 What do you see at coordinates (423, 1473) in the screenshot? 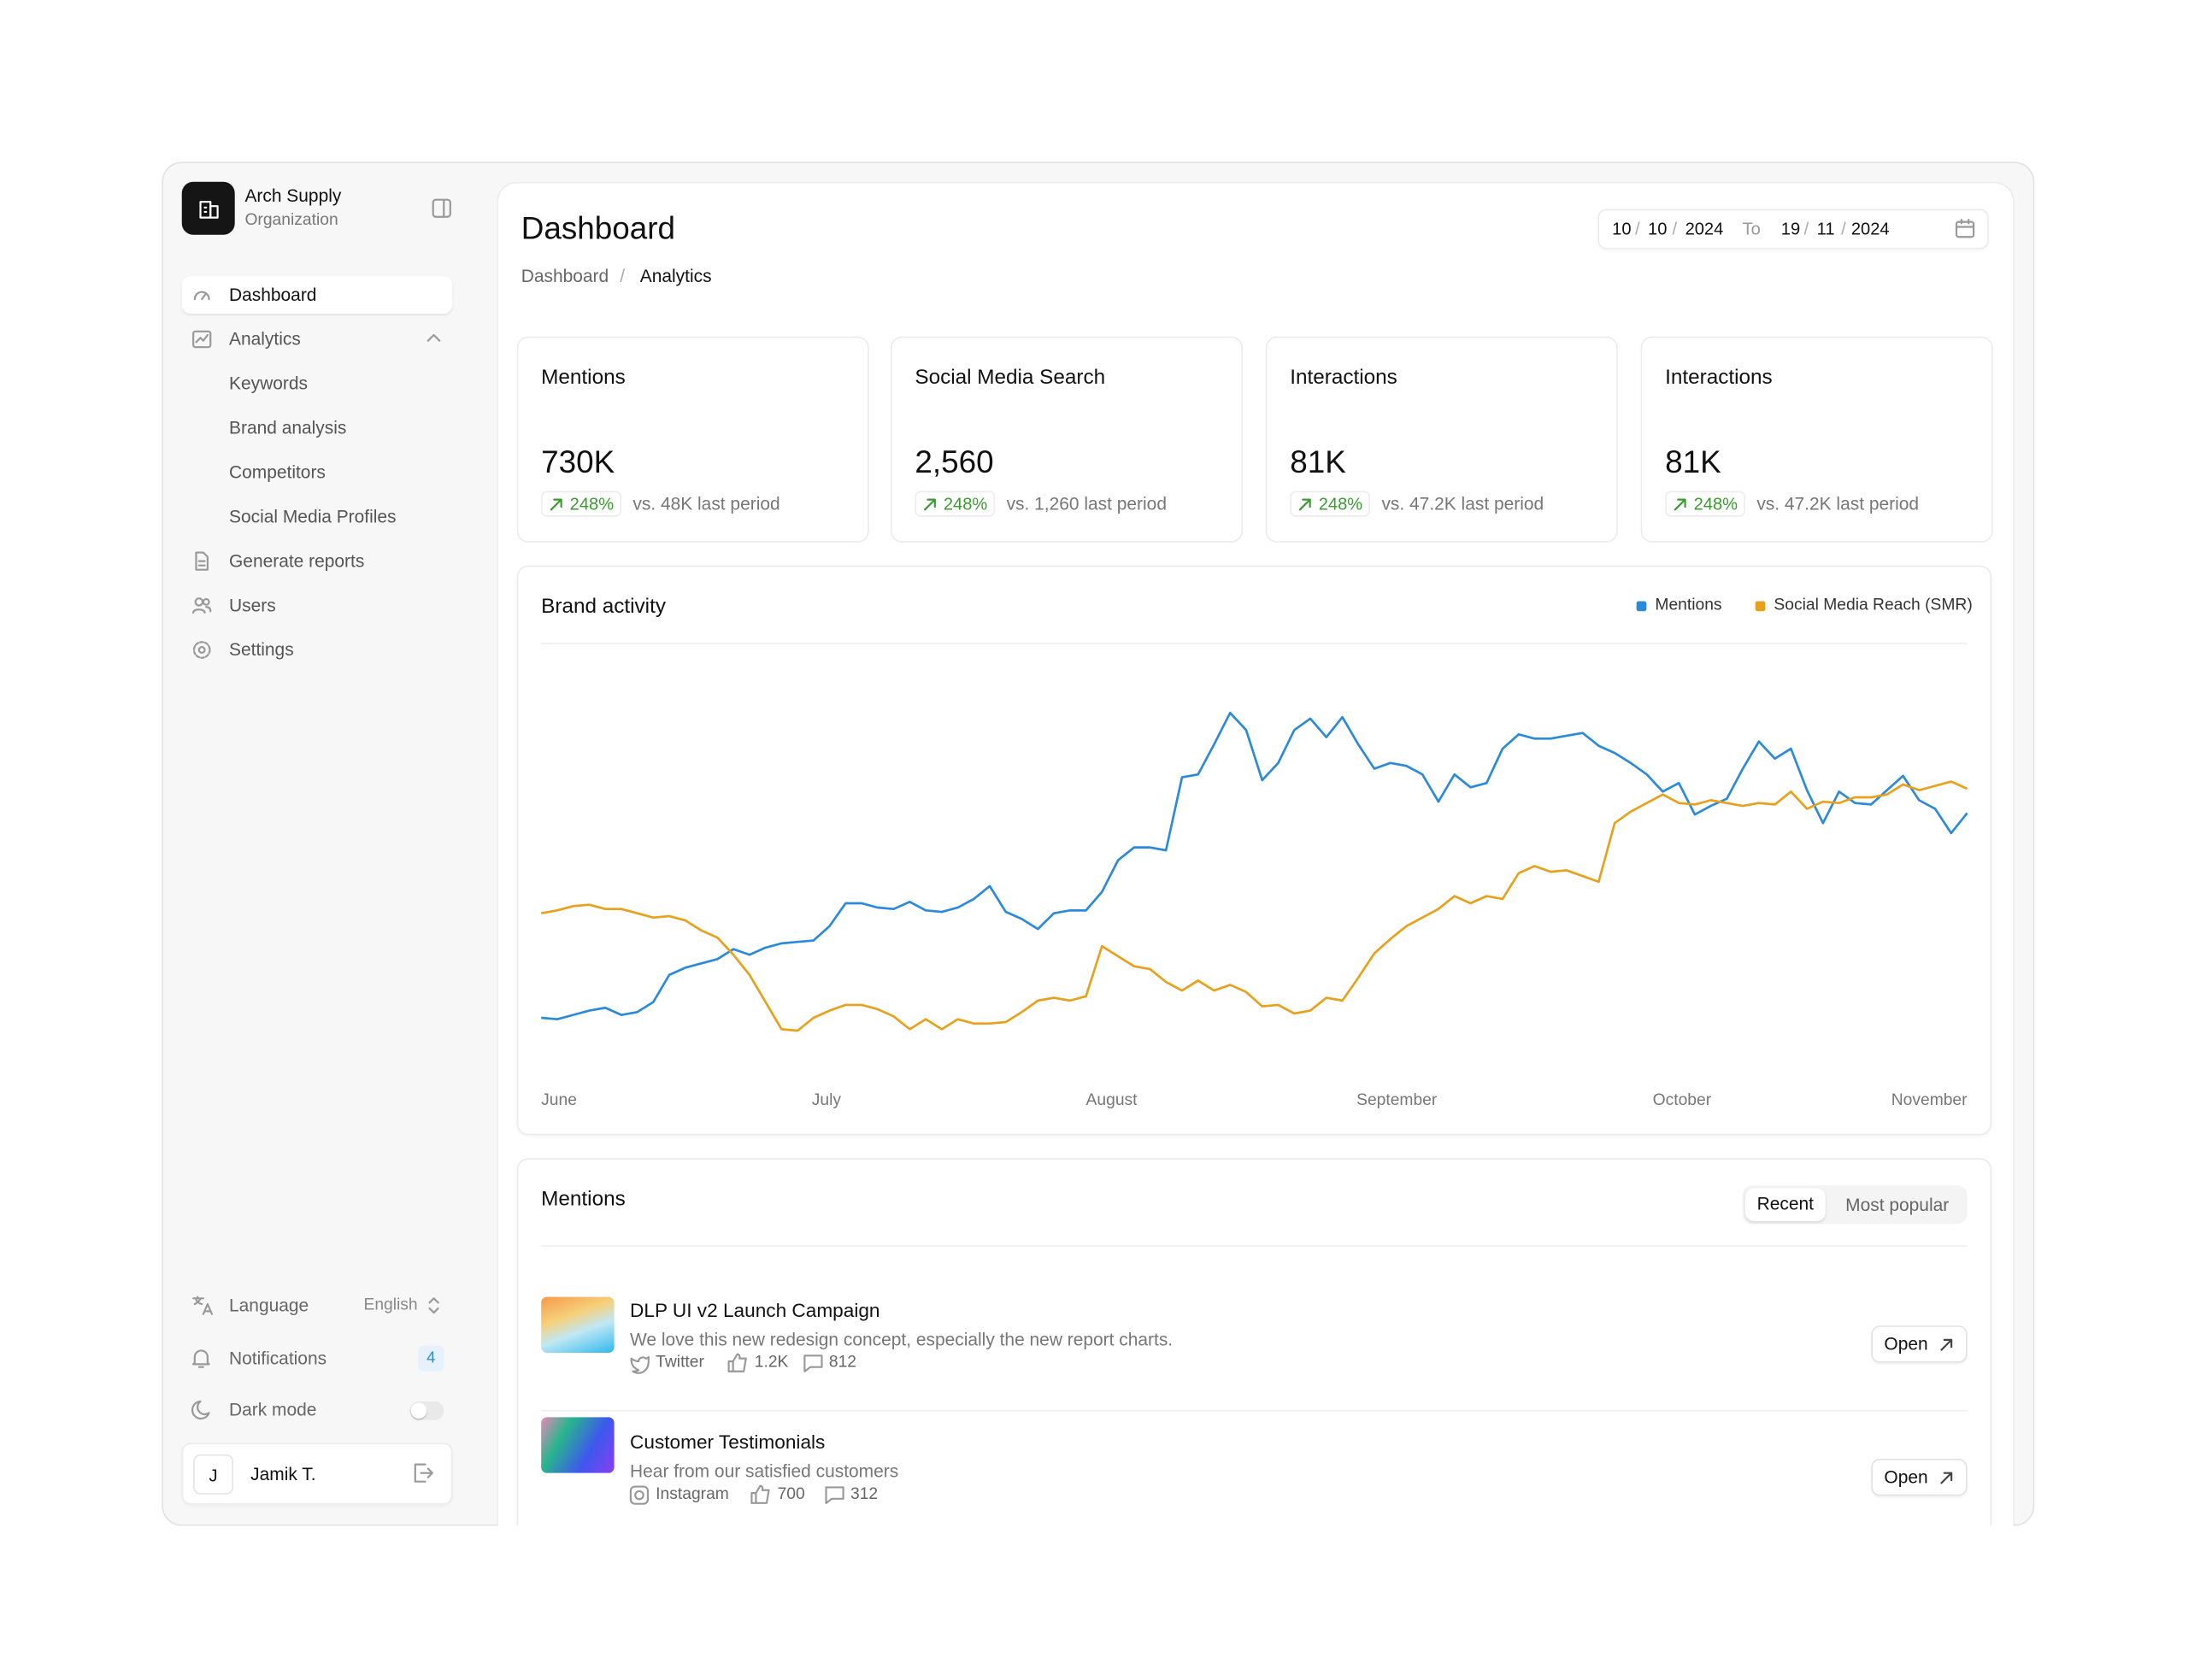
I see `logout-icon` at bounding box center [423, 1473].